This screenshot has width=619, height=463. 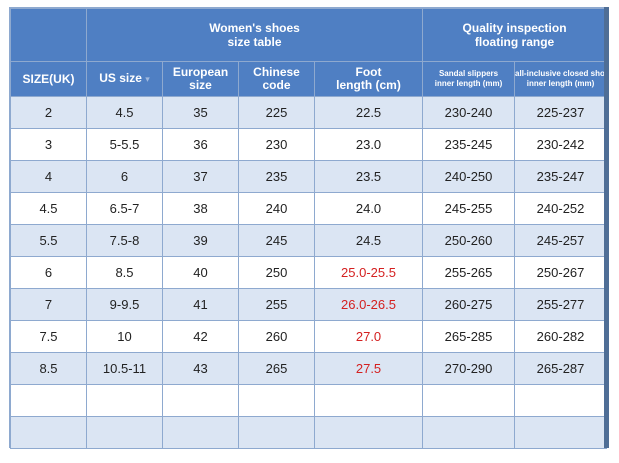 I want to click on cell-sandal-length: 230-240, so click(x=469, y=112).